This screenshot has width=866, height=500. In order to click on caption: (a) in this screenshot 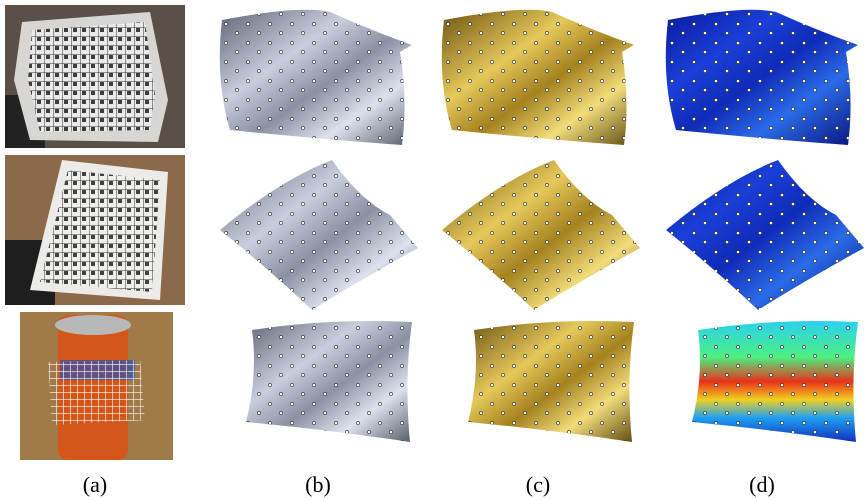, I will do `click(95, 484)`.